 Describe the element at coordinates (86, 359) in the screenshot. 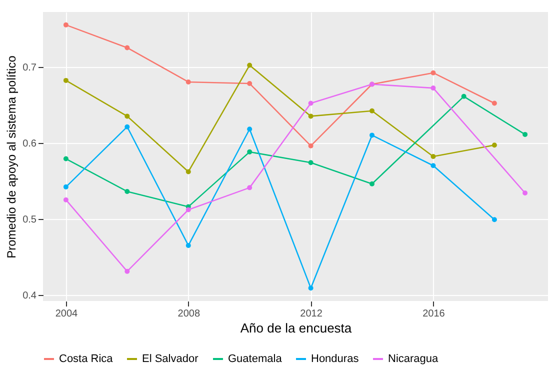

I see `legend-label: Costa Rica` at that location.